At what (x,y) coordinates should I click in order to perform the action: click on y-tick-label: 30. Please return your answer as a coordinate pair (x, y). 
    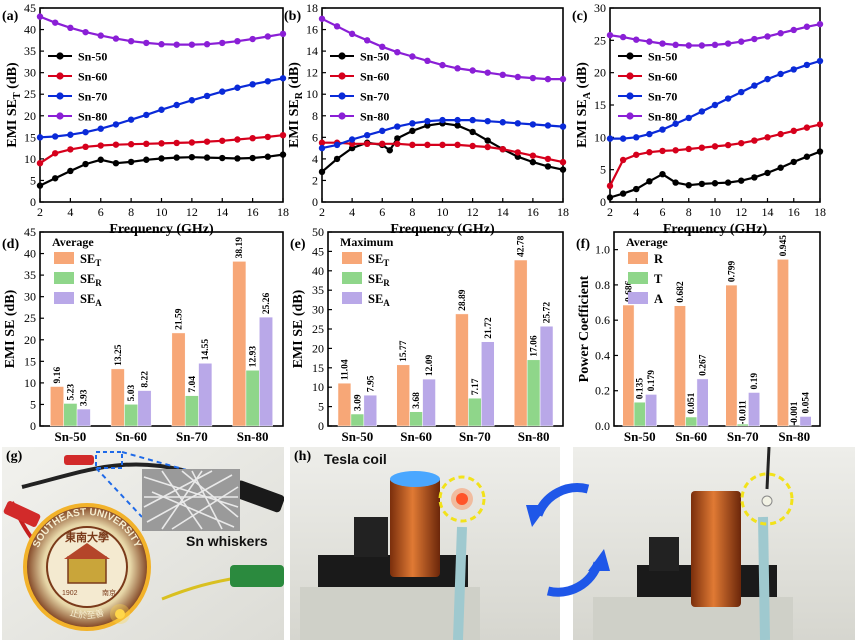
    Looking at the image, I should click on (600, 8).